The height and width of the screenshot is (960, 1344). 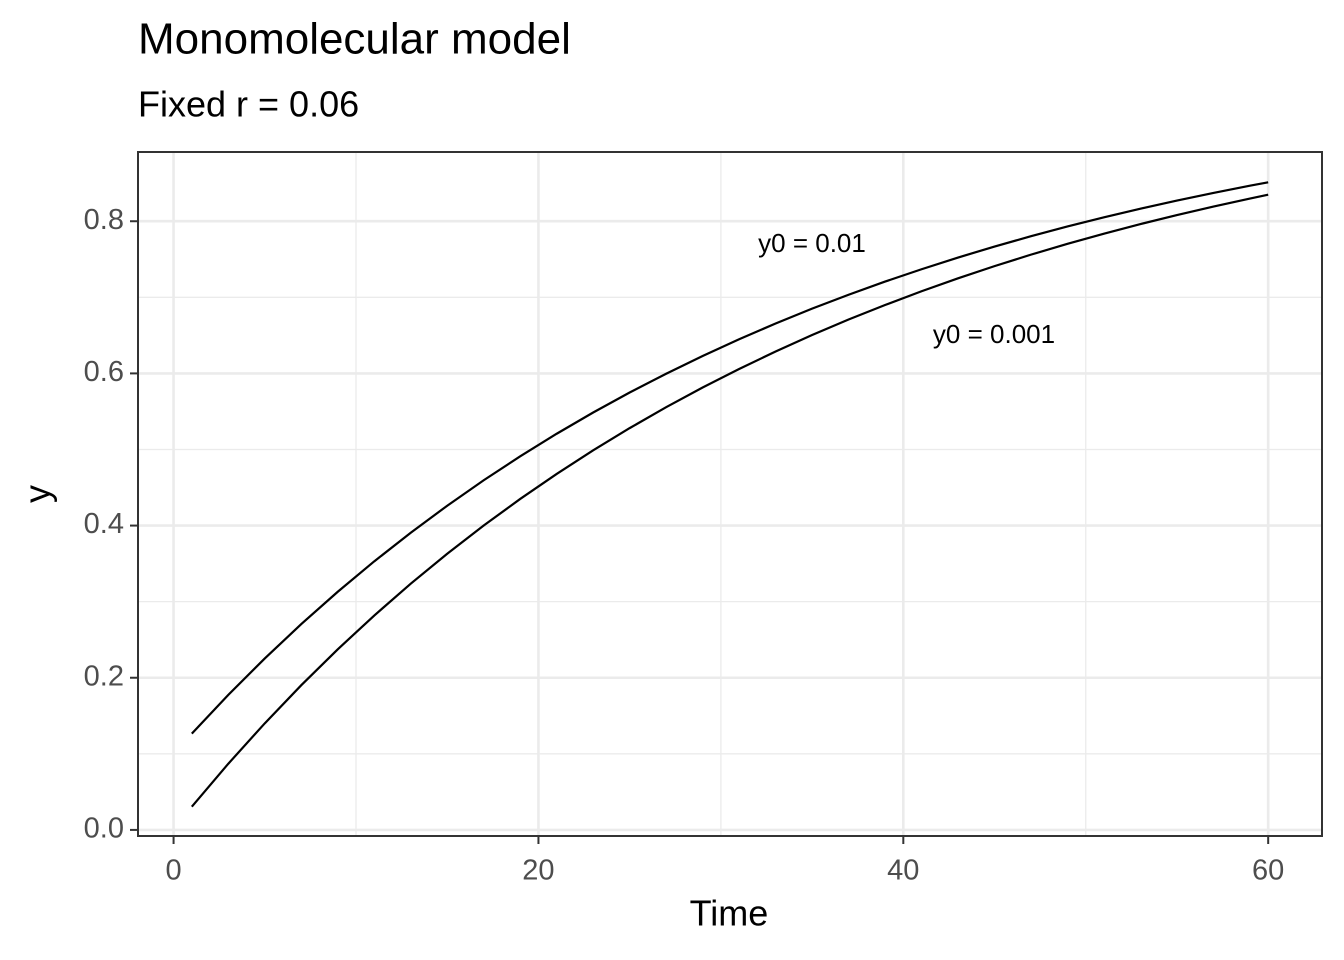 What do you see at coordinates (994, 334) in the screenshot?
I see `annotation: y0 = 0.001` at bounding box center [994, 334].